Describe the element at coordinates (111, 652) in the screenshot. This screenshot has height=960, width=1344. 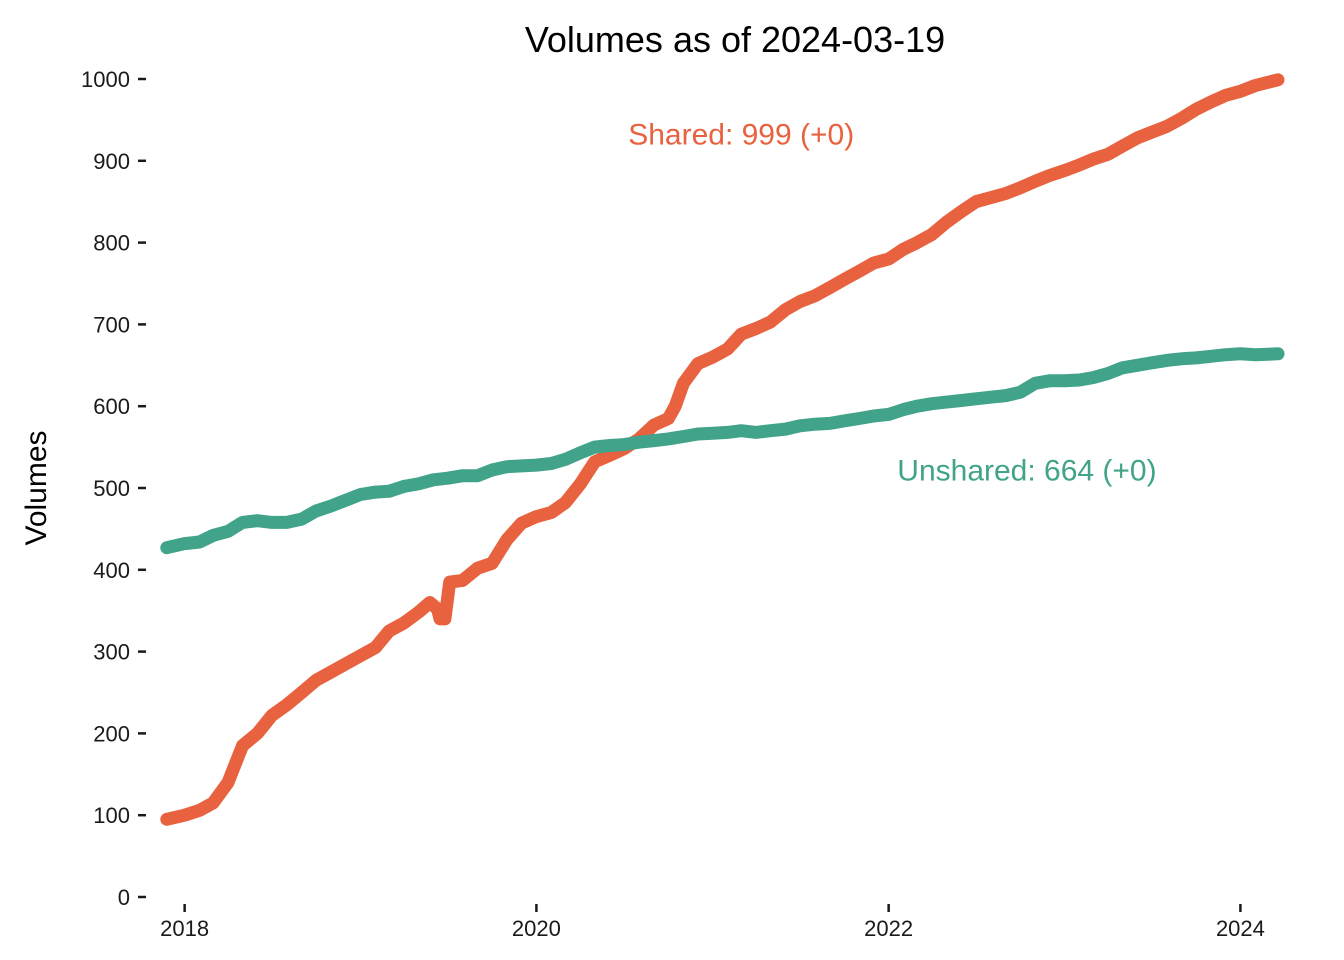
I see `y-tick-label: 300` at that location.